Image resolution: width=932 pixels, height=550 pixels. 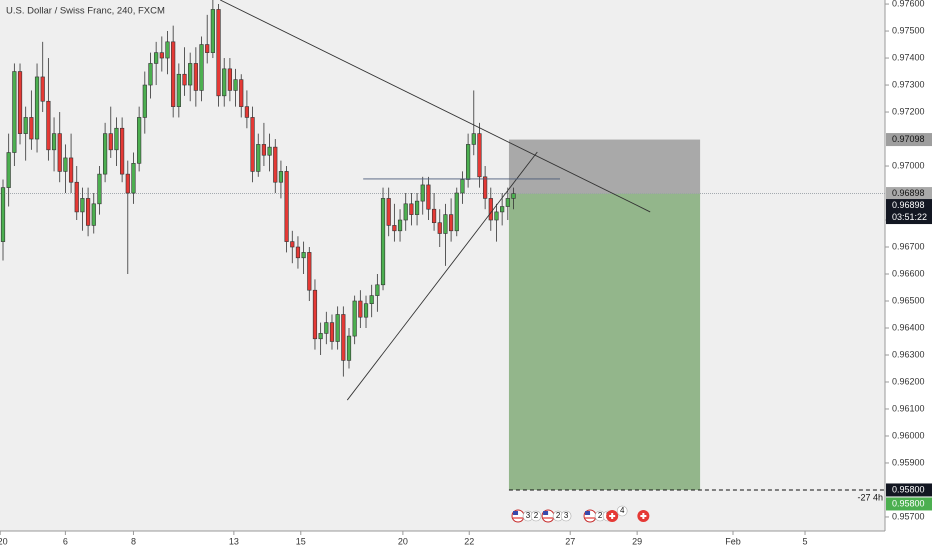 I want to click on target-label-bg, so click(x=909, y=504).